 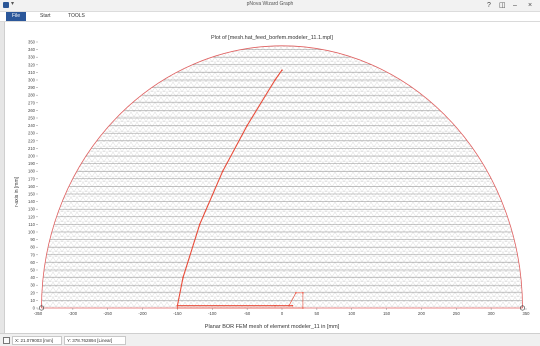 I want to click on y-tick-label: 10, so click(x=32, y=300).